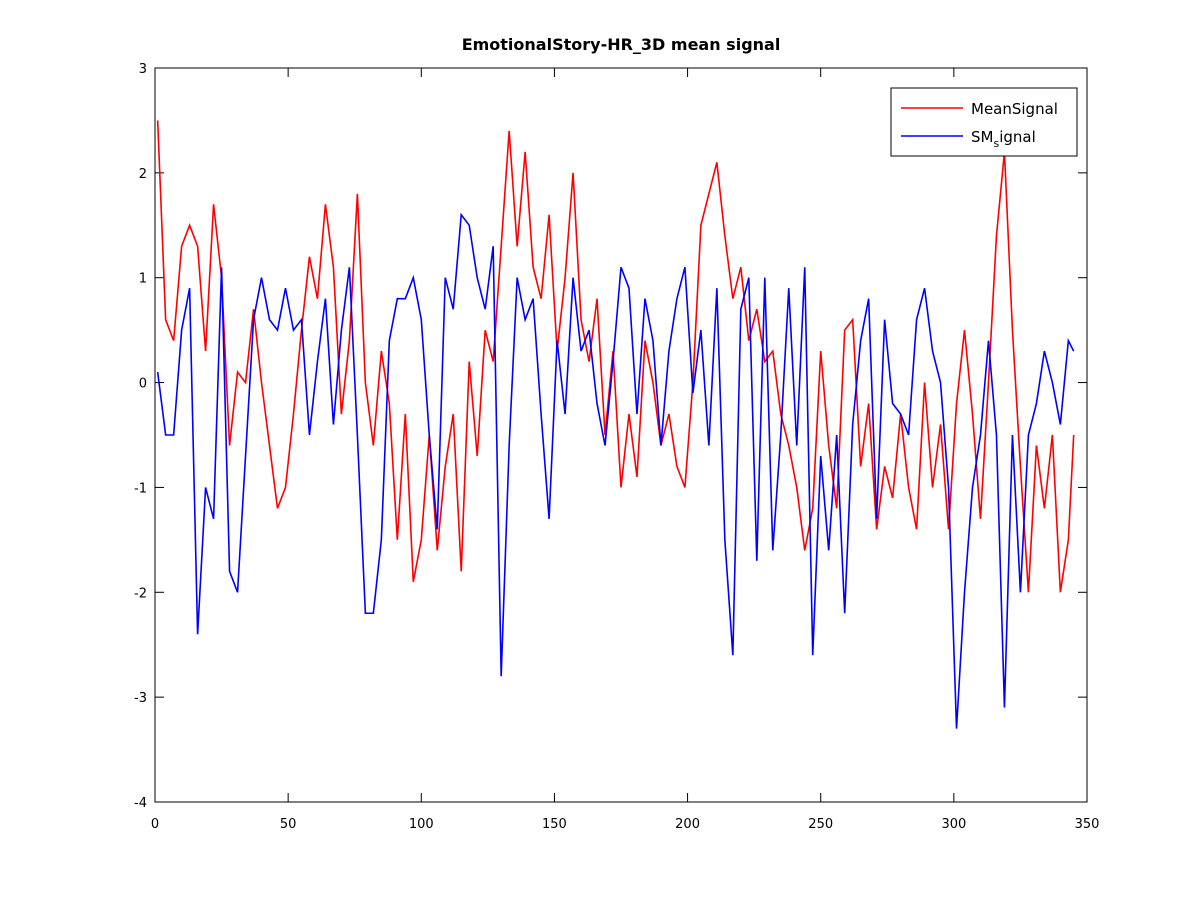 This screenshot has height=900, width=1200. Describe the element at coordinates (140, 803) in the screenshot. I see `y-tick-label: -4` at that location.